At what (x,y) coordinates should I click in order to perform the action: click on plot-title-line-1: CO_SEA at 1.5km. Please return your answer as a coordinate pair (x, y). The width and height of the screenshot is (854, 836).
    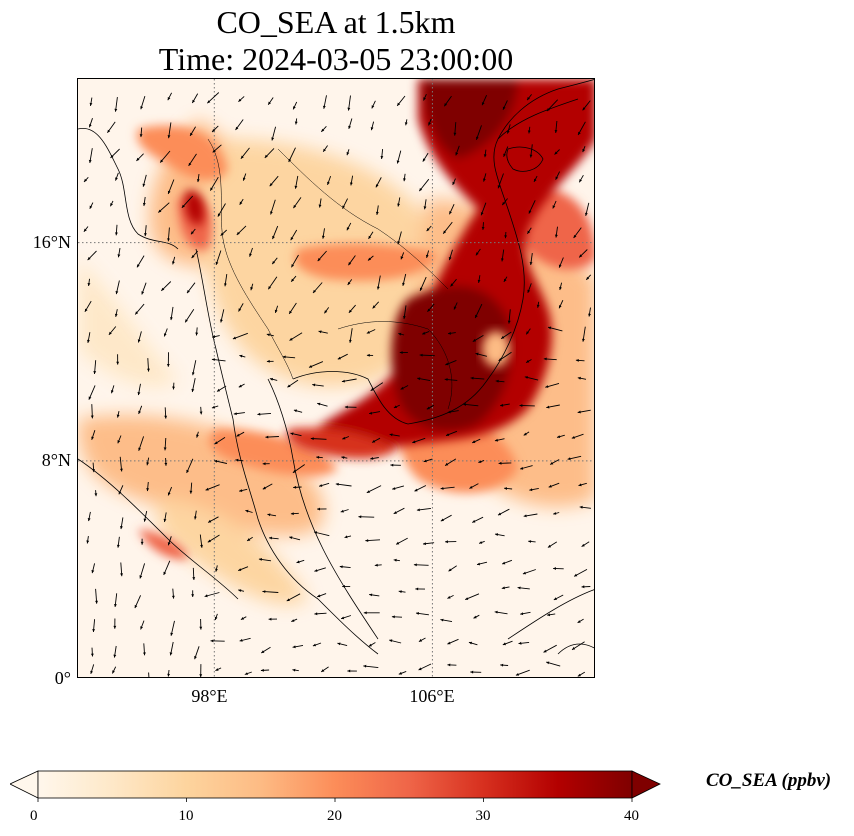
    Looking at the image, I should click on (336, 22).